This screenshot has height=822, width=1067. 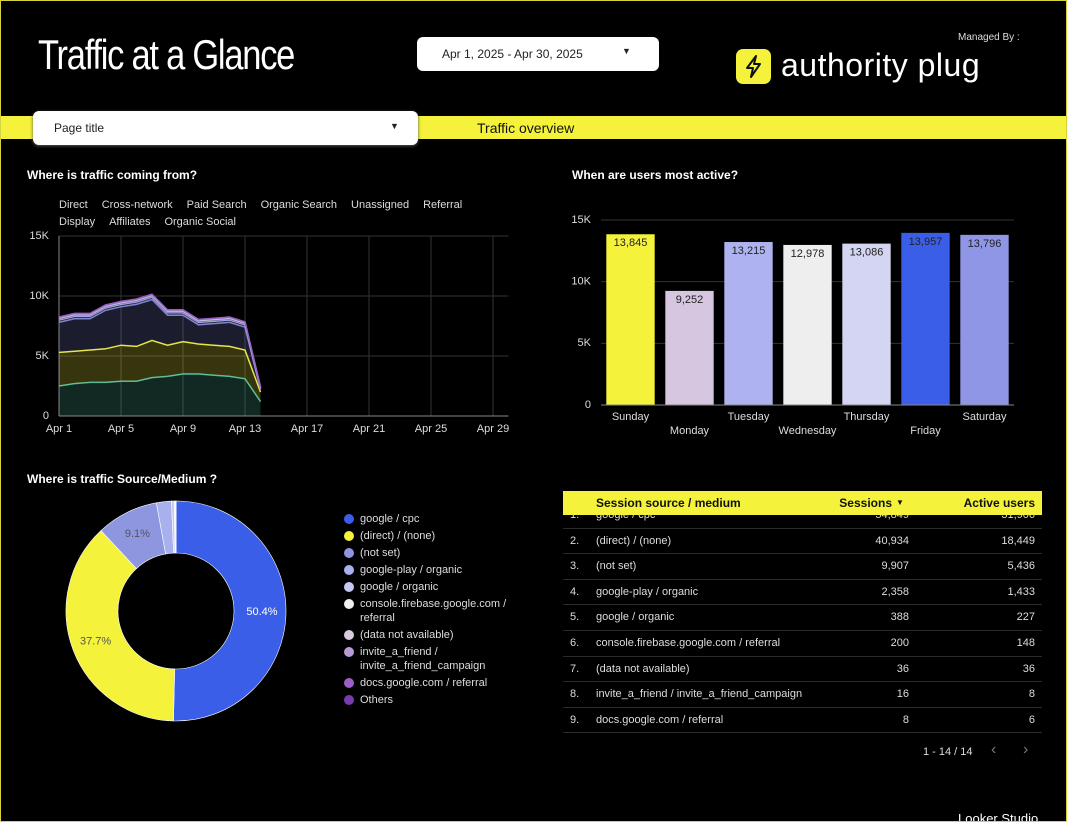 What do you see at coordinates (905, 719) in the screenshot?
I see `cell: 8` at bounding box center [905, 719].